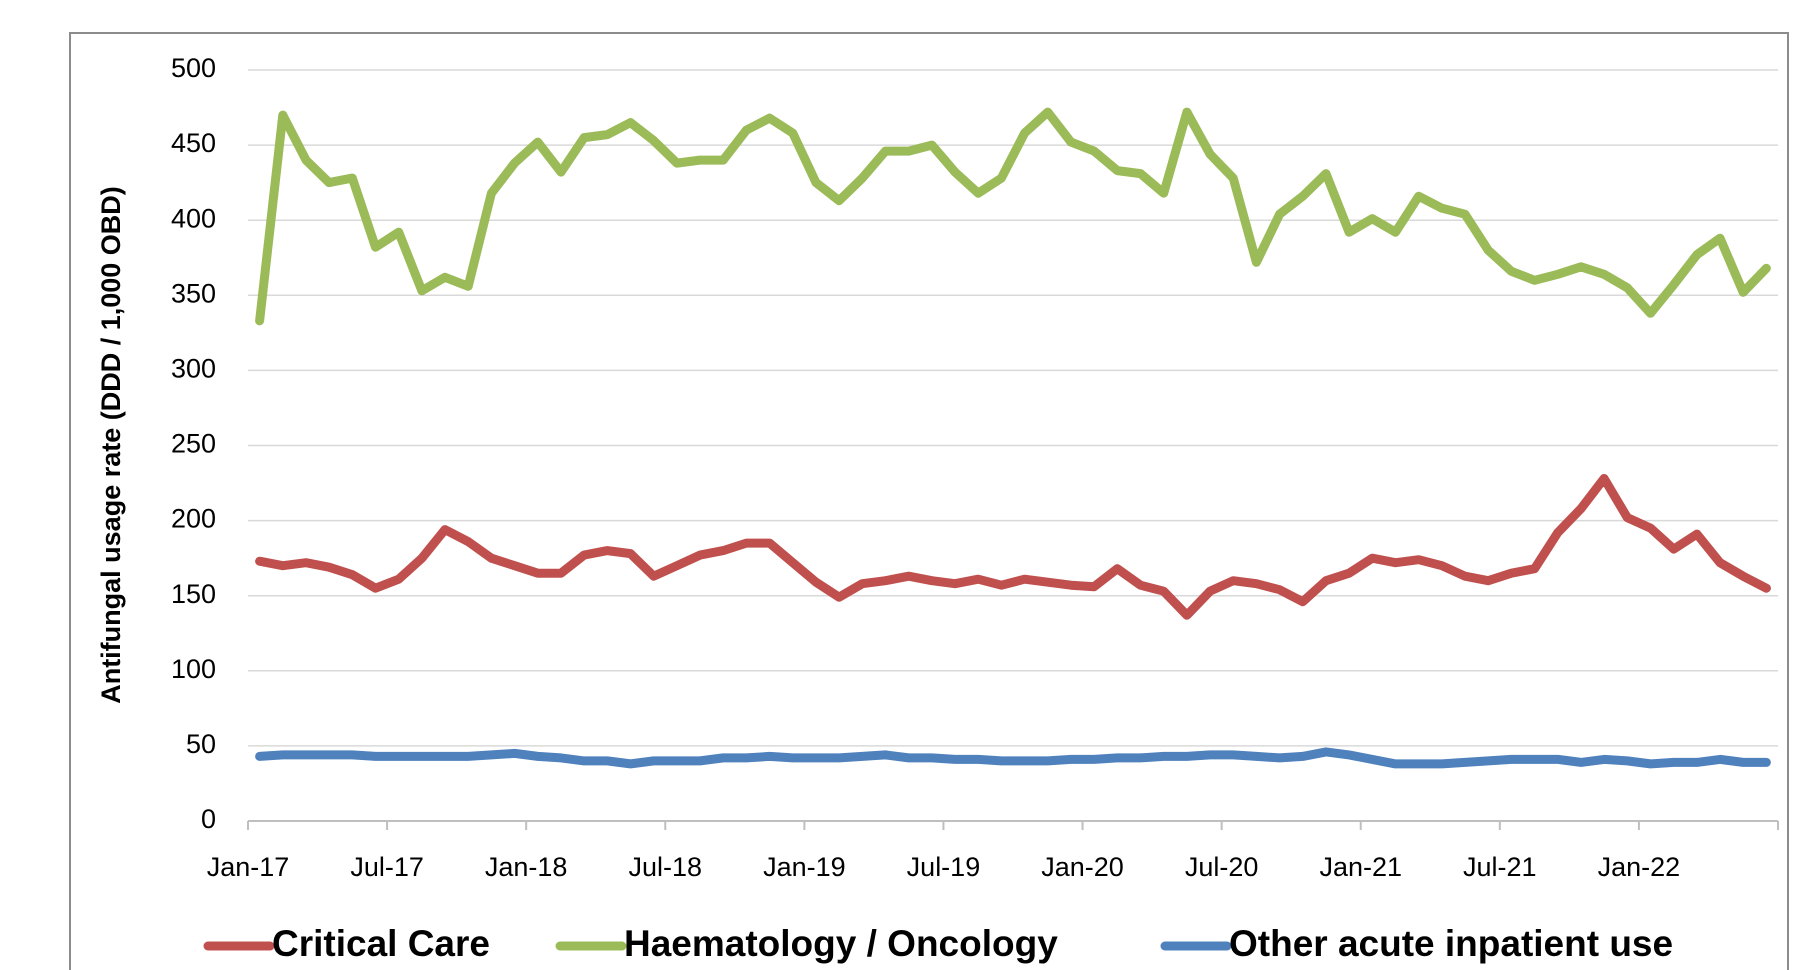 Image resolution: width=1815 pixels, height=970 pixels. Describe the element at coordinates (1222, 867) in the screenshot. I see `x-tick-label: Jul-20` at that location.